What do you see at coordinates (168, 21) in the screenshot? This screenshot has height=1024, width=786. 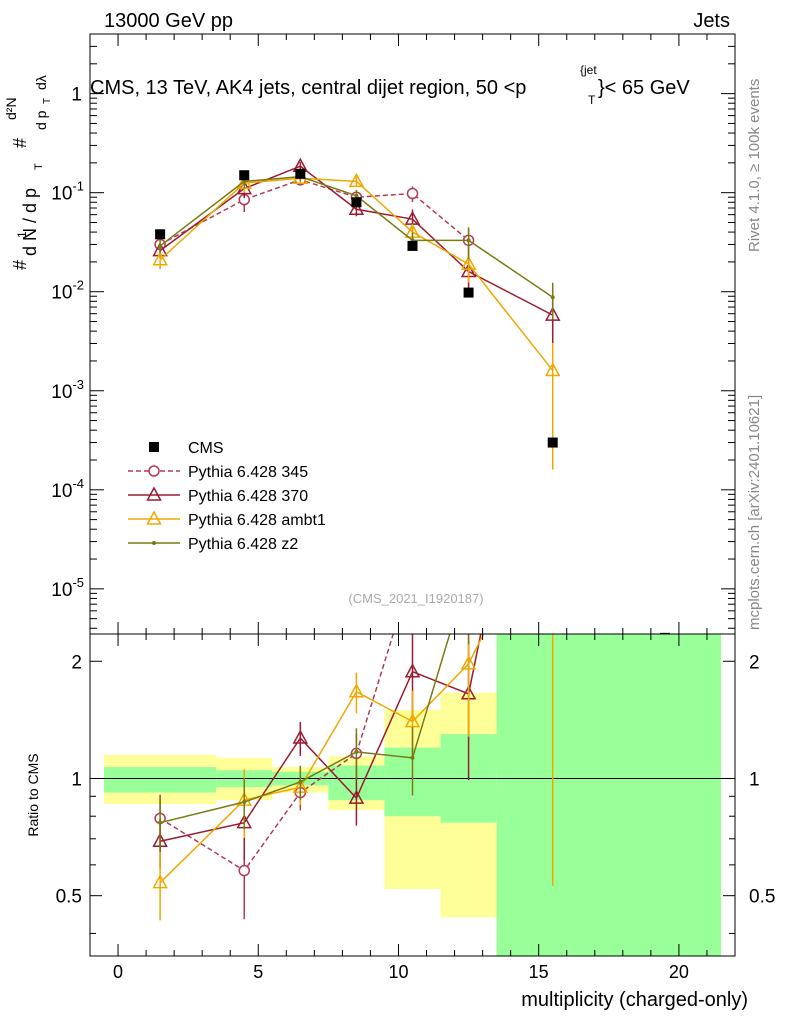 I see `header-process: 13000 GeV pp` at bounding box center [168, 21].